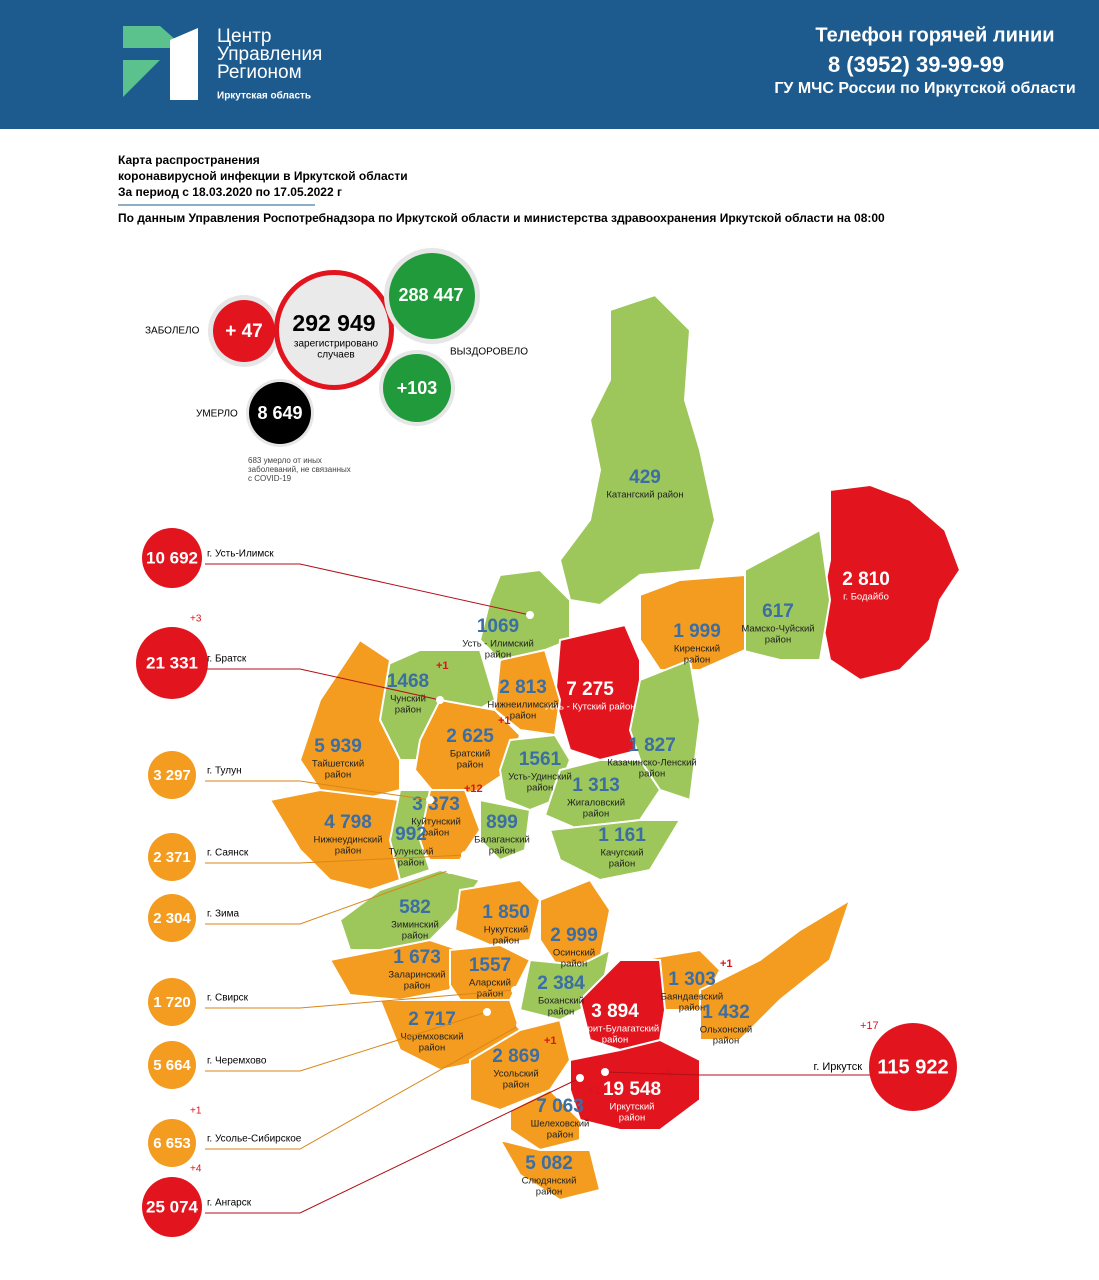 This screenshot has height=1280, width=1099. Describe the element at coordinates (615, 1029) in the screenshot. I see `district-name: Эхирит-Булагатский` at that location.